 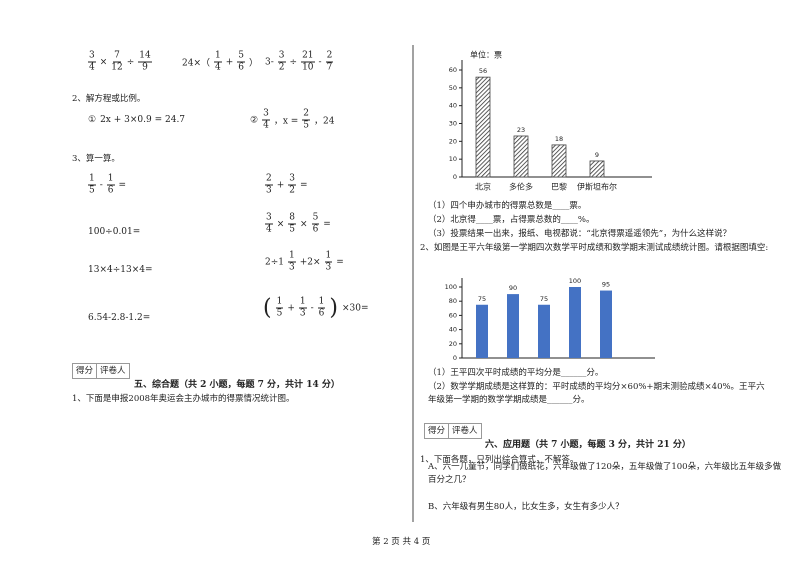 I want to click on y-tick-label: 80, so click(x=453, y=301).